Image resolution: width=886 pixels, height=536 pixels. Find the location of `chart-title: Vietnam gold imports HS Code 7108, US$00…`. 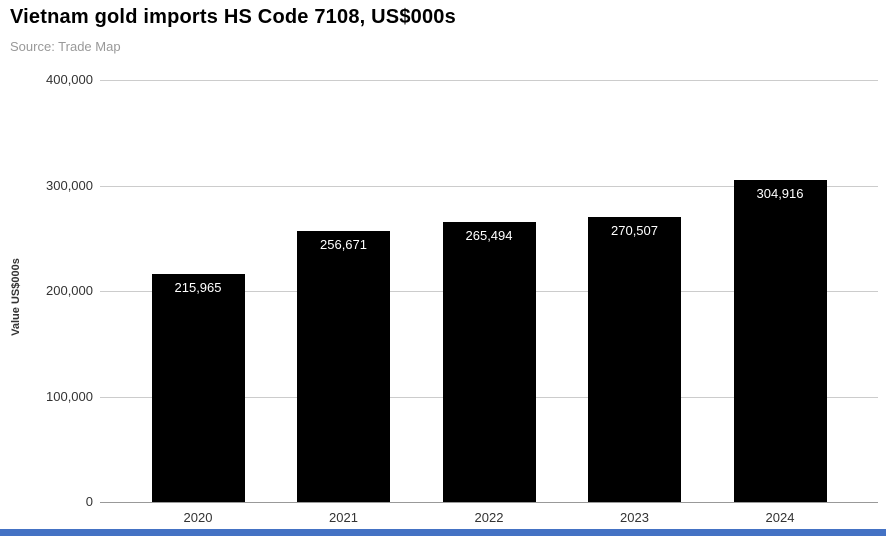

chart-title: Vietnam gold imports HS Code 7108, US$00… is located at coordinates (233, 17).